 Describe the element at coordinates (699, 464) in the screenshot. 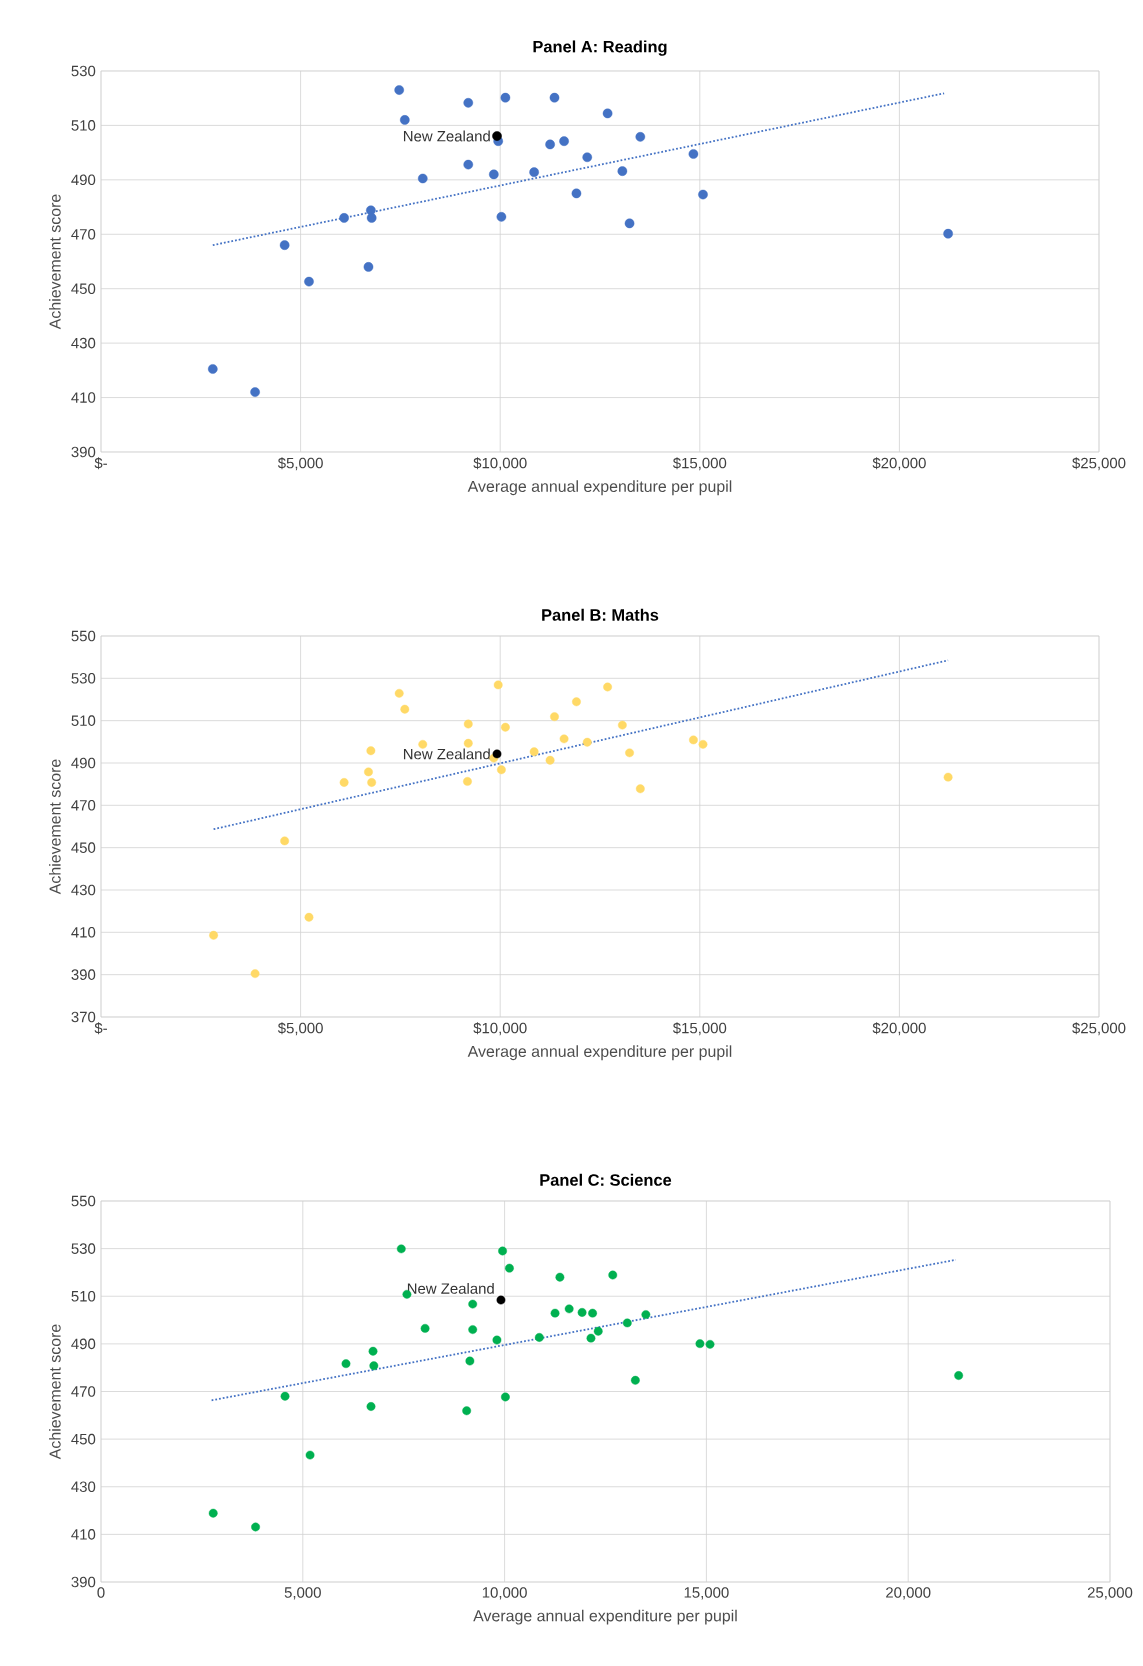

I see `x-tick-label: $15,000` at that location.